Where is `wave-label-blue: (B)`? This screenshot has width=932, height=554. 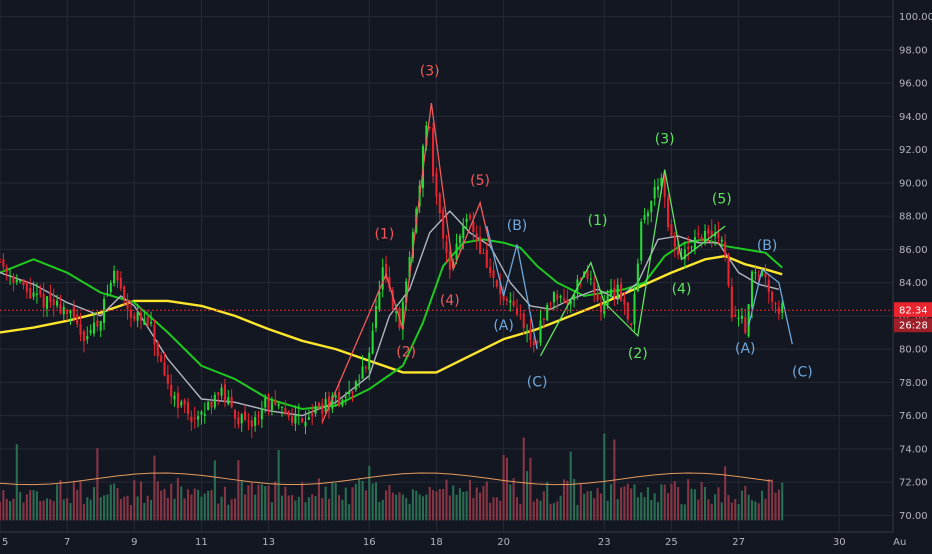
wave-label-blue: (B) is located at coordinates (517, 226).